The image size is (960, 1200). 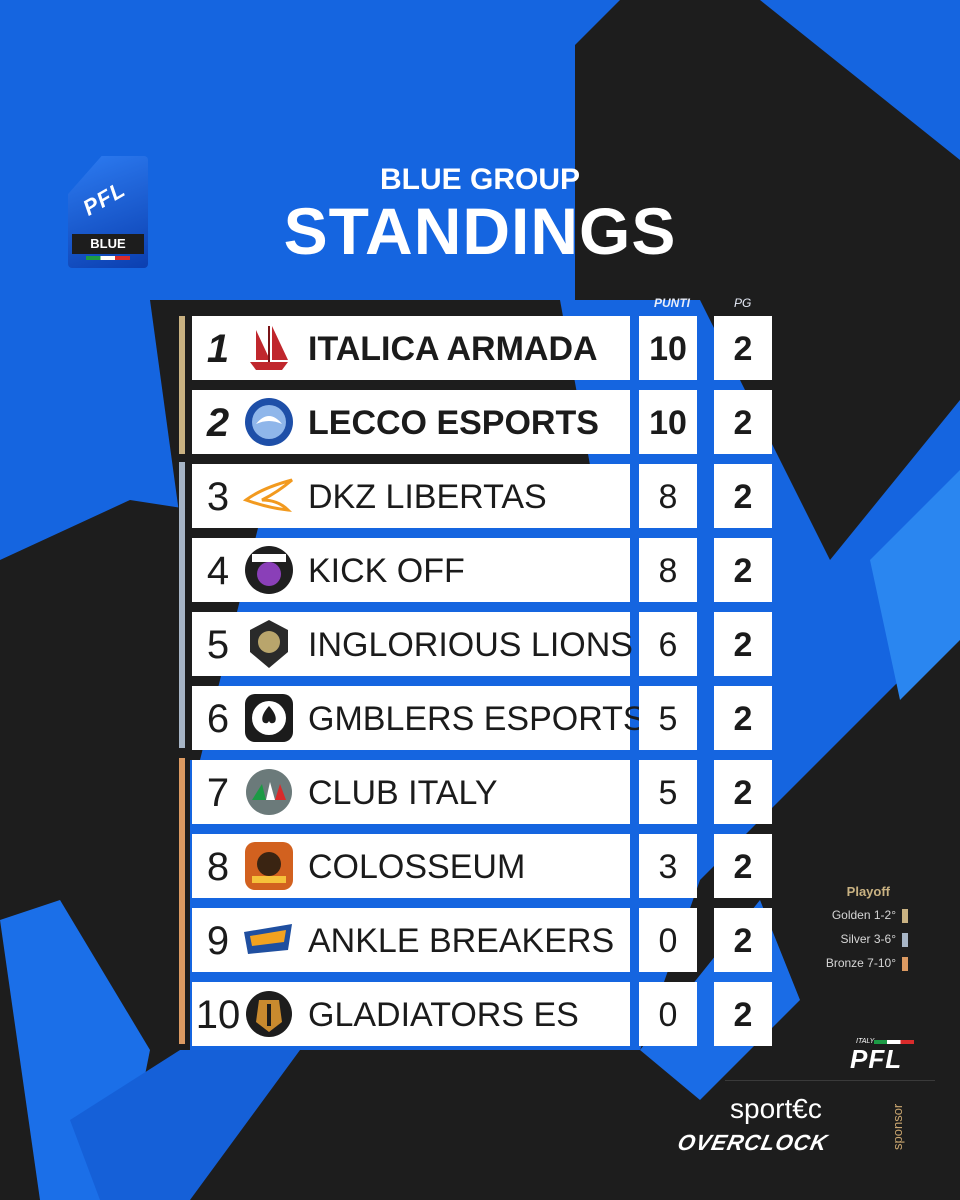 I want to click on rank: 10, so click(x=218, y=1015).